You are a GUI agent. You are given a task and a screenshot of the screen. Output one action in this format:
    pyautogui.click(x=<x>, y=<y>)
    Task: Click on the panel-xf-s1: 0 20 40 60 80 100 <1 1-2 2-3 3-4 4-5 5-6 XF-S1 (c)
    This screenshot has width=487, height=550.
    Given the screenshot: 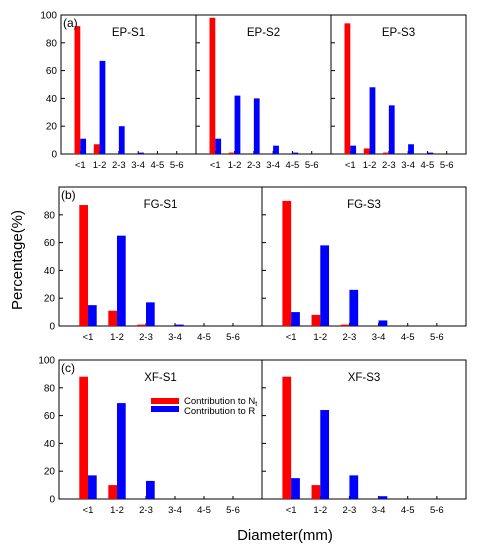 What is the action you would take?
    pyautogui.click(x=150, y=436)
    